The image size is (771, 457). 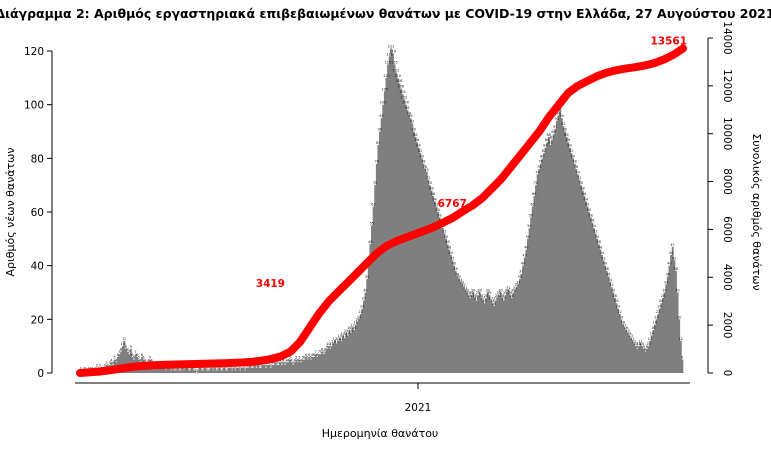 I want to click on bar-data-label: 2, so click(x=105, y=366).